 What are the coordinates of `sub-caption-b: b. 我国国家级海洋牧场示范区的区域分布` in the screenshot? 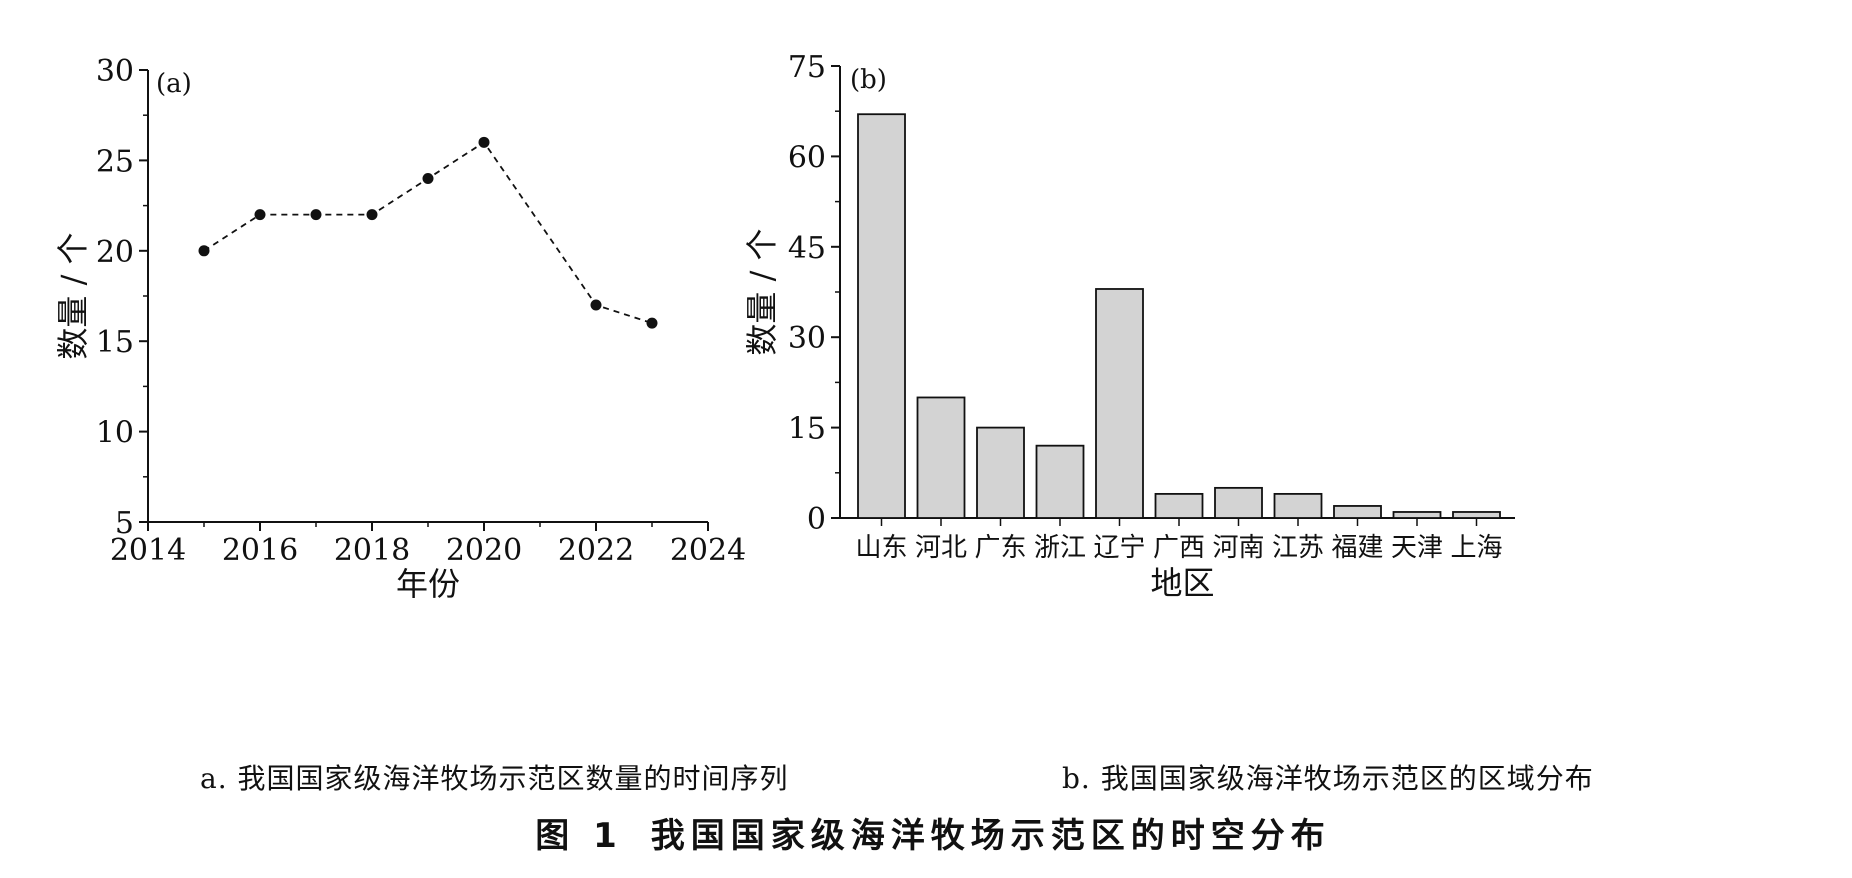 It's located at (1328, 778).